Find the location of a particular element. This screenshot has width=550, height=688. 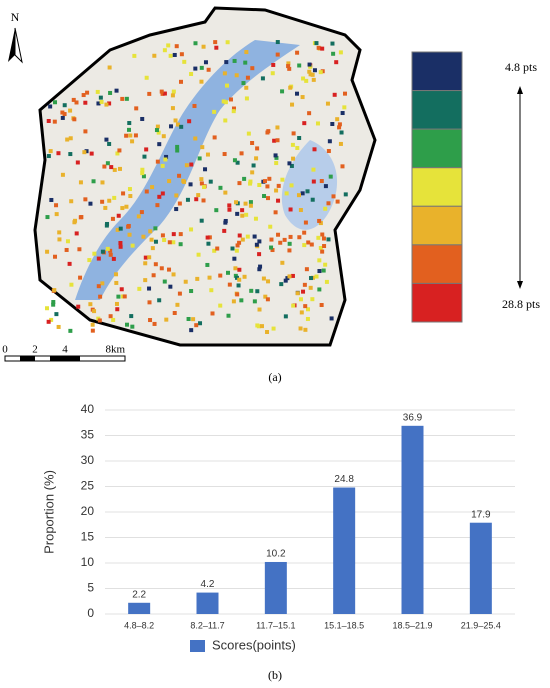

y-tick-label: 10 is located at coordinates (88, 562).